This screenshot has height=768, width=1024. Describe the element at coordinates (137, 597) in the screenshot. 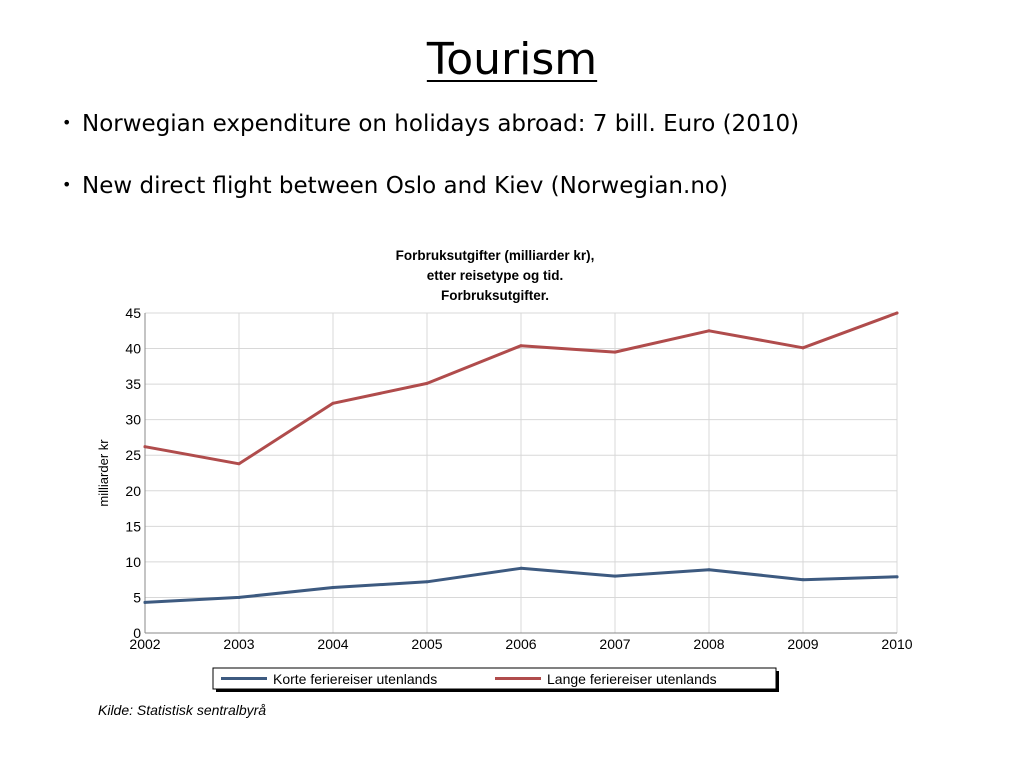

I see `y-tick-label: 5` at that location.